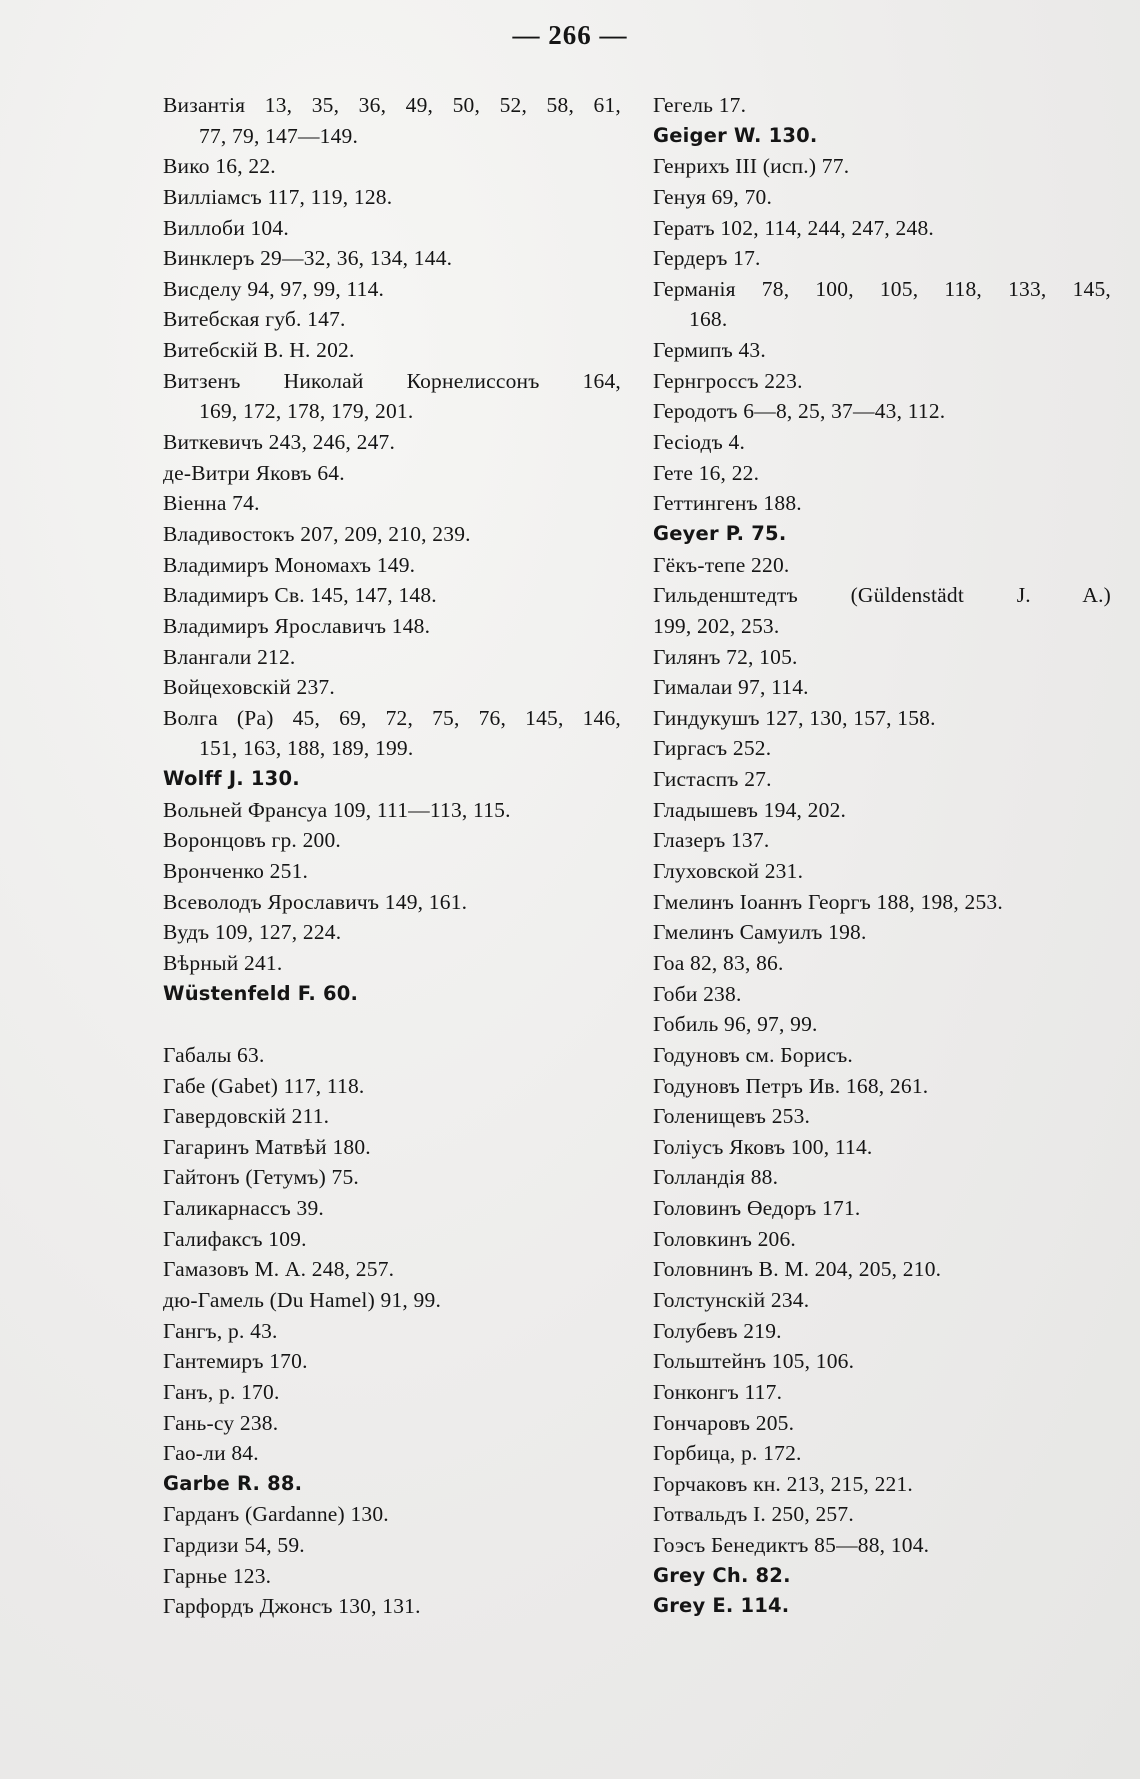 This screenshot has height=1779, width=1140. I want to click on index-entry: Вѣрный 241., so click(223, 962).